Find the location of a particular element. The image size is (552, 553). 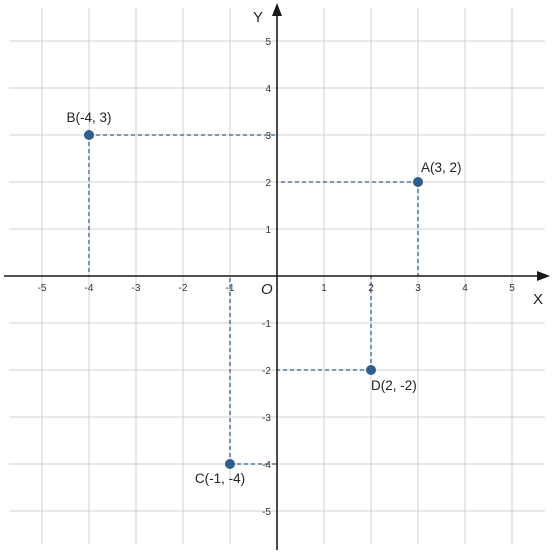

x-tick-label: -5 is located at coordinates (42, 288).